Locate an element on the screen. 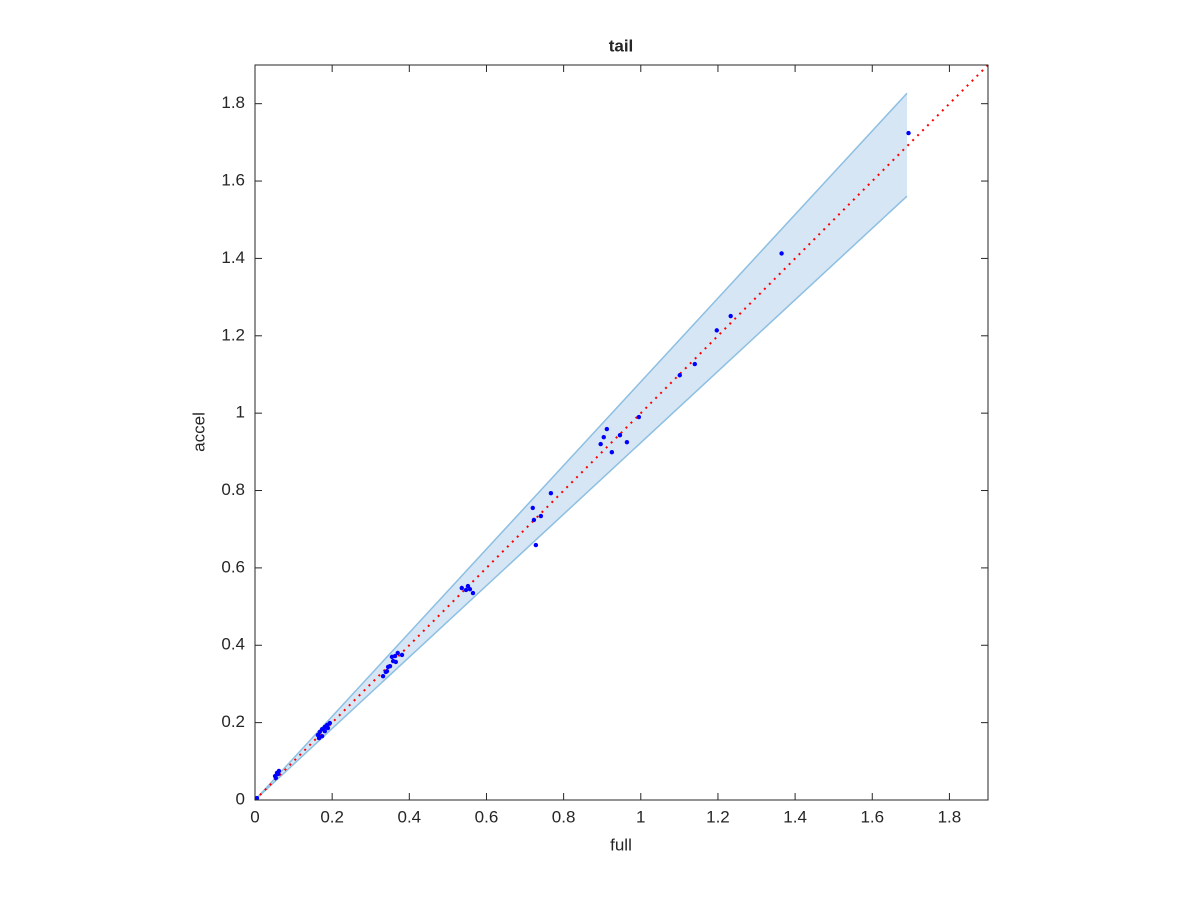 The image size is (1200, 900). y-tick-label: 0 is located at coordinates (240, 798).